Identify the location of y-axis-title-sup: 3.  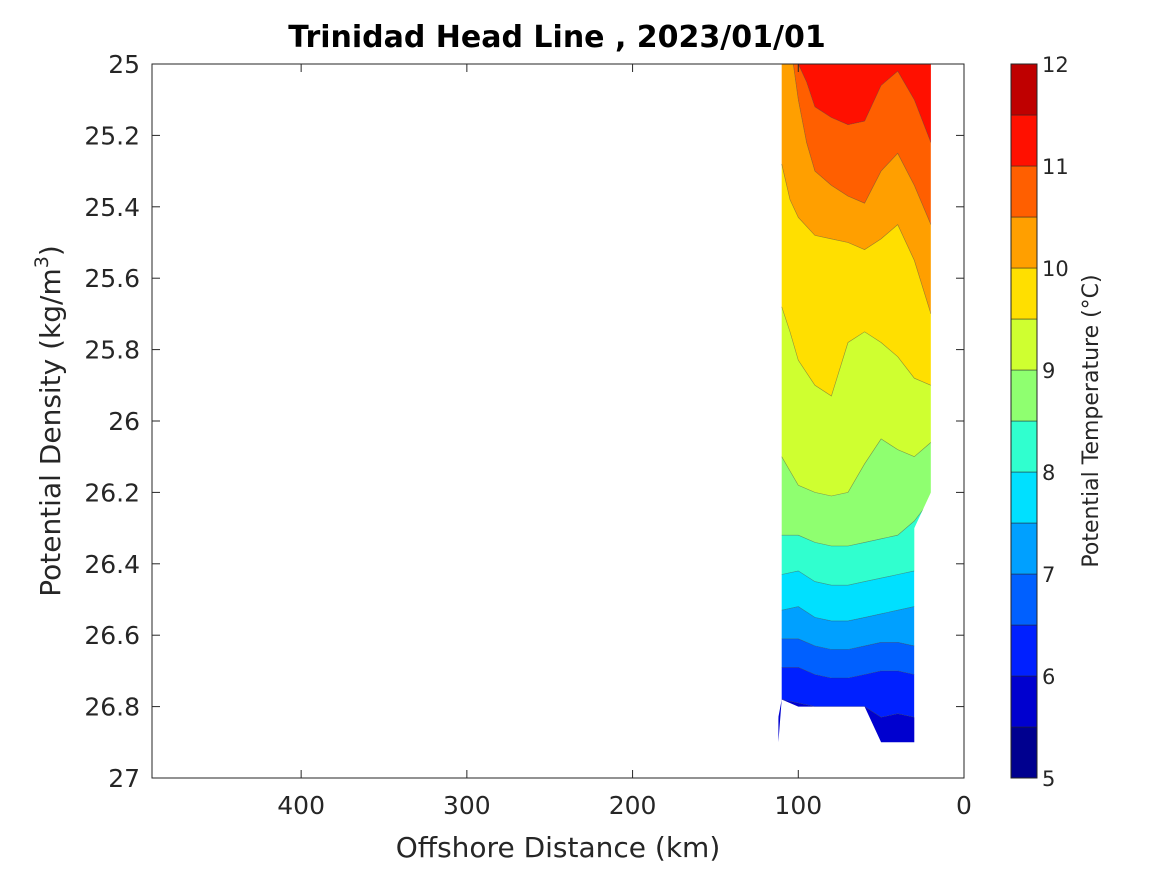
(42, 262).